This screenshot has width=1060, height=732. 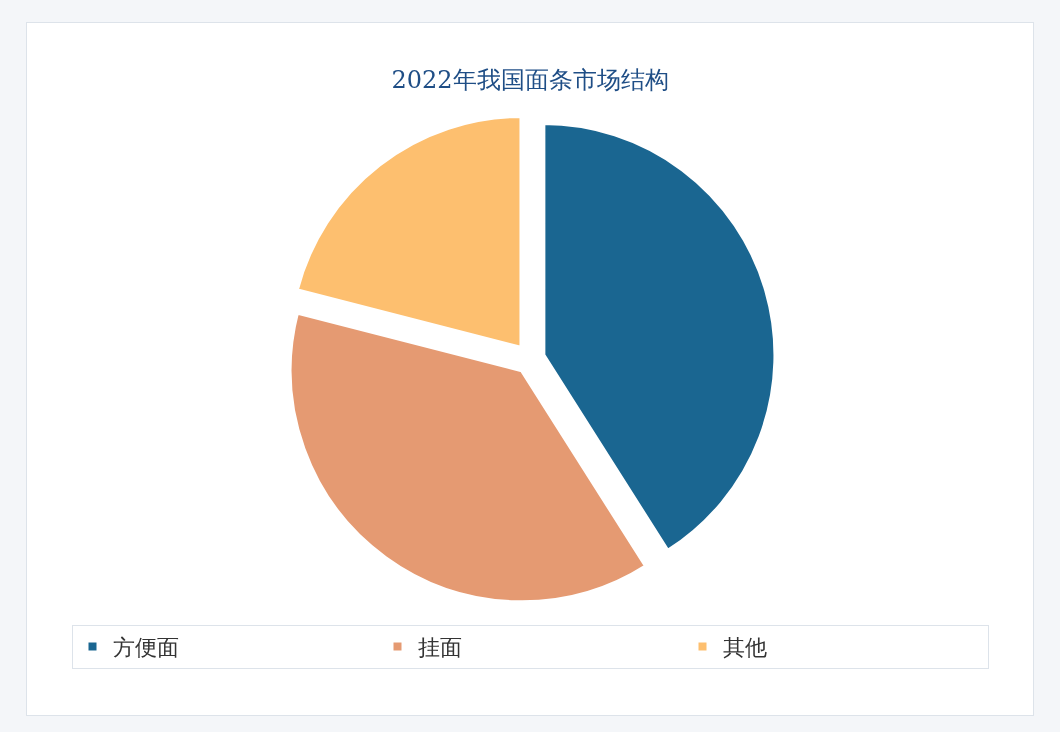 What do you see at coordinates (744, 648) in the screenshot?
I see `legend-label: 其他` at bounding box center [744, 648].